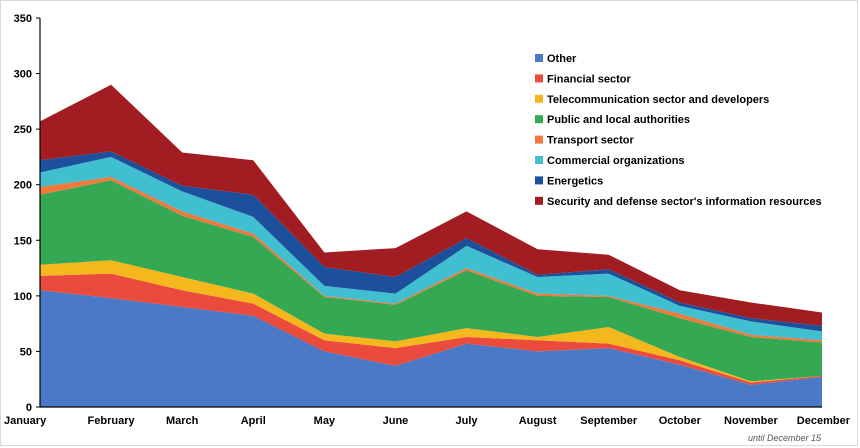 This screenshot has height=448, width=860. I want to click on legend-label: Telecommunication sector and developers, so click(658, 100).